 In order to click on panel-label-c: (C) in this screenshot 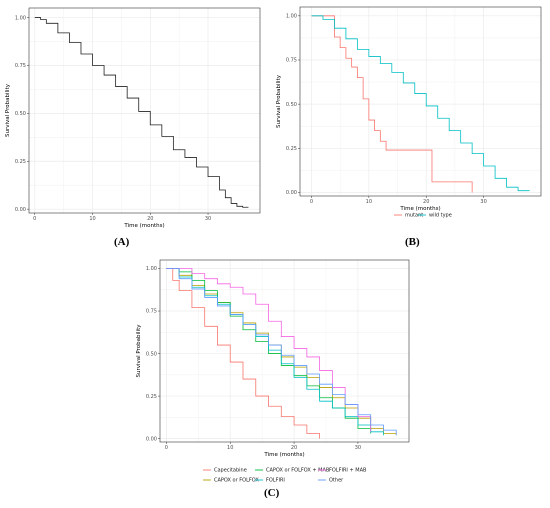, I will do `click(272, 493)`.